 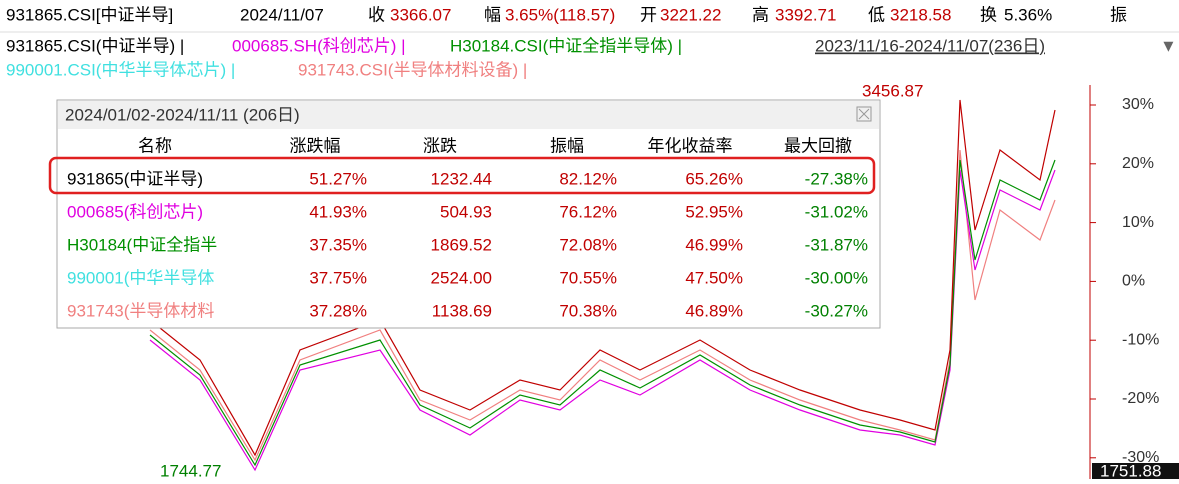 What do you see at coordinates (714, 211) in the screenshot?
I see `cell: 52.95%` at bounding box center [714, 211].